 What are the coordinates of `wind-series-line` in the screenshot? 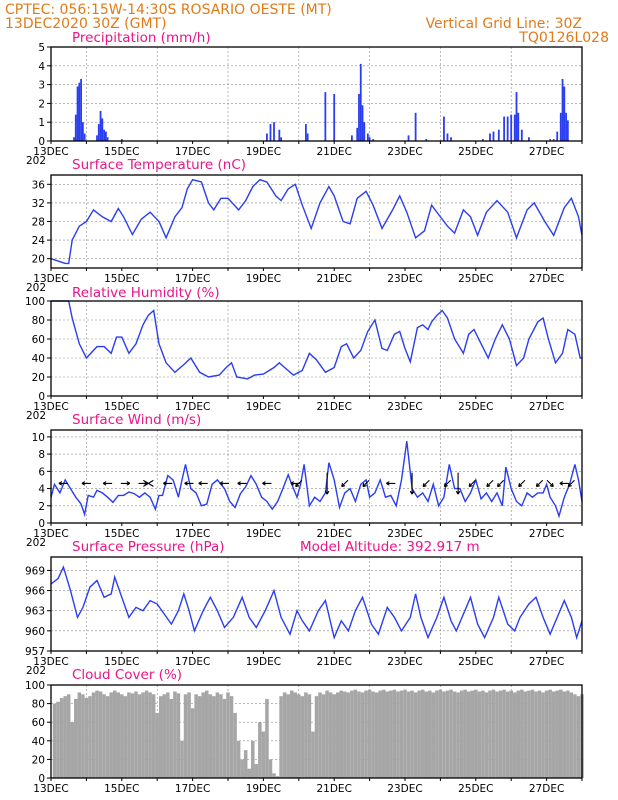 It's located at (316, 480).